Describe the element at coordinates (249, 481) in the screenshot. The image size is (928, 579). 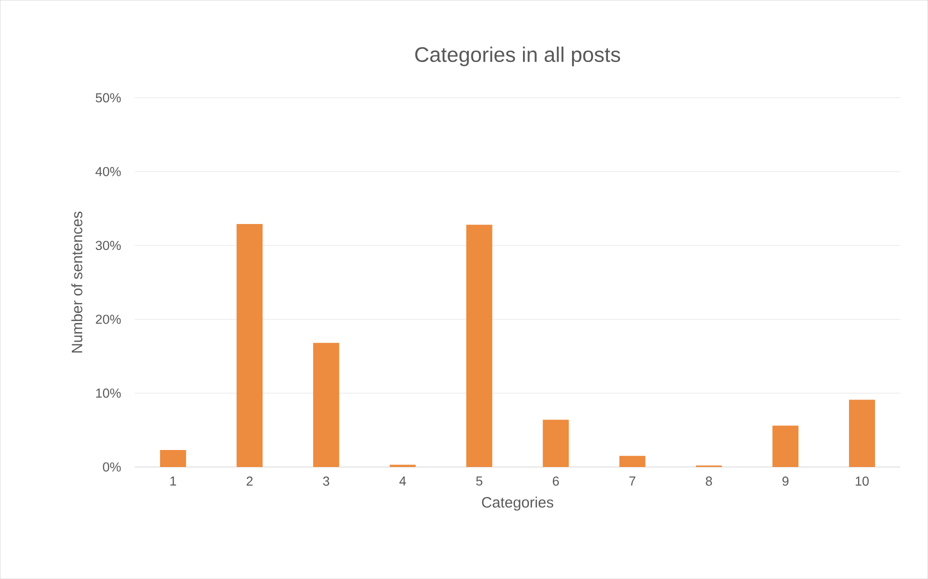
I see `x-tick-label: 2` at that location.